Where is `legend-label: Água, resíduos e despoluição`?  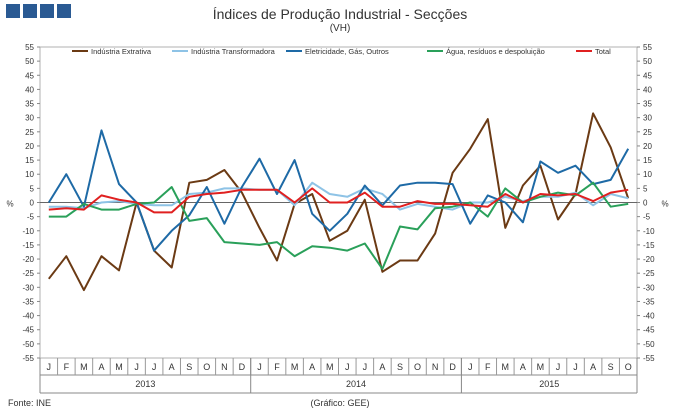 legend-label: Água, resíduos e despoluição is located at coordinates (495, 51).